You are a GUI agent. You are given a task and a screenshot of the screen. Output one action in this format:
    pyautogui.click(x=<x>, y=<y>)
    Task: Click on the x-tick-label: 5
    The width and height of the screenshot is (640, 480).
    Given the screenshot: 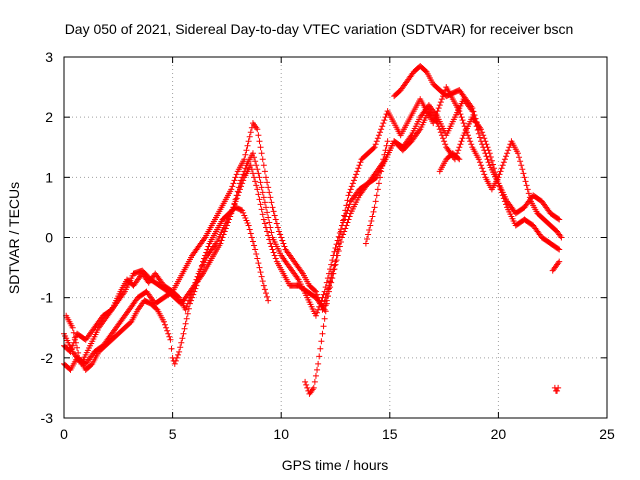 What is the action you would take?
    pyautogui.click(x=173, y=434)
    